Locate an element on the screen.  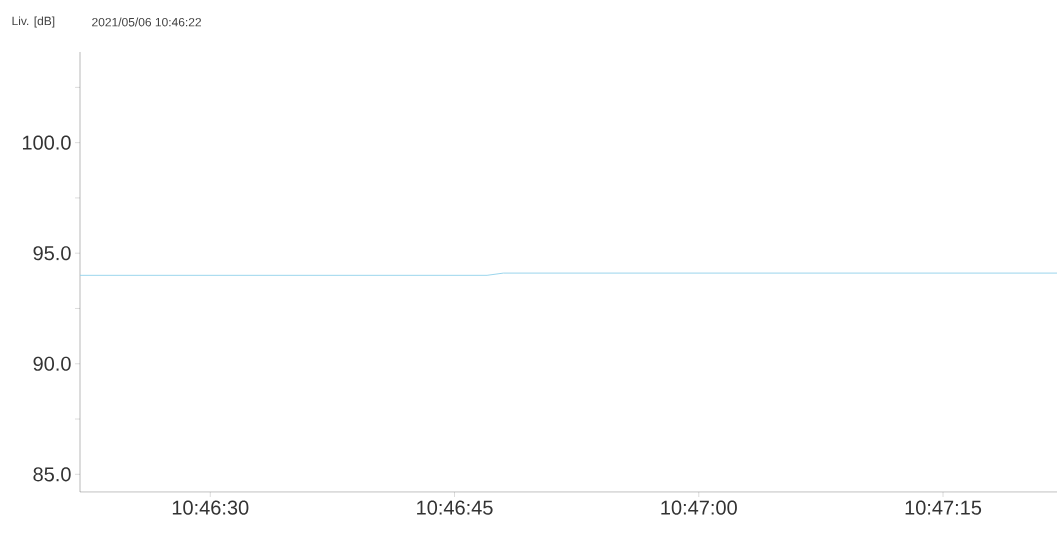
x-tick-label: 10:46:30 is located at coordinates (210, 507).